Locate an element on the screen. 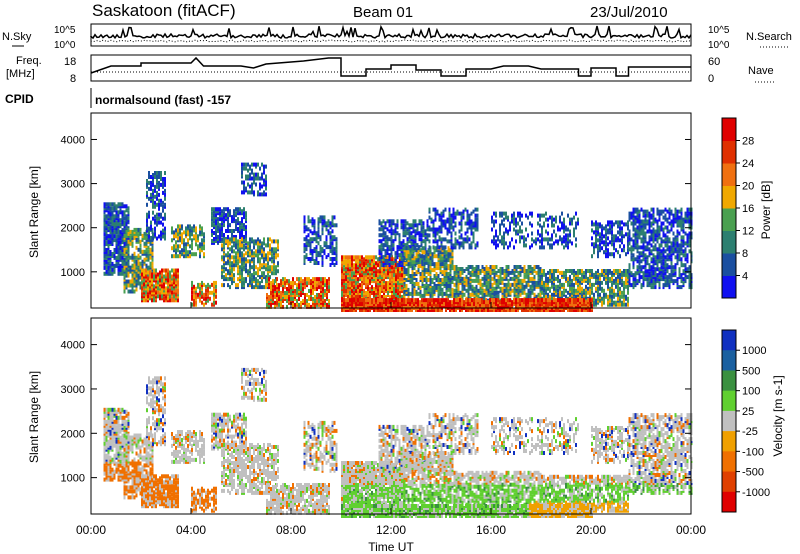 This screenshot has width=800, height=554. freq-panel is located at coordinates (391, 68).